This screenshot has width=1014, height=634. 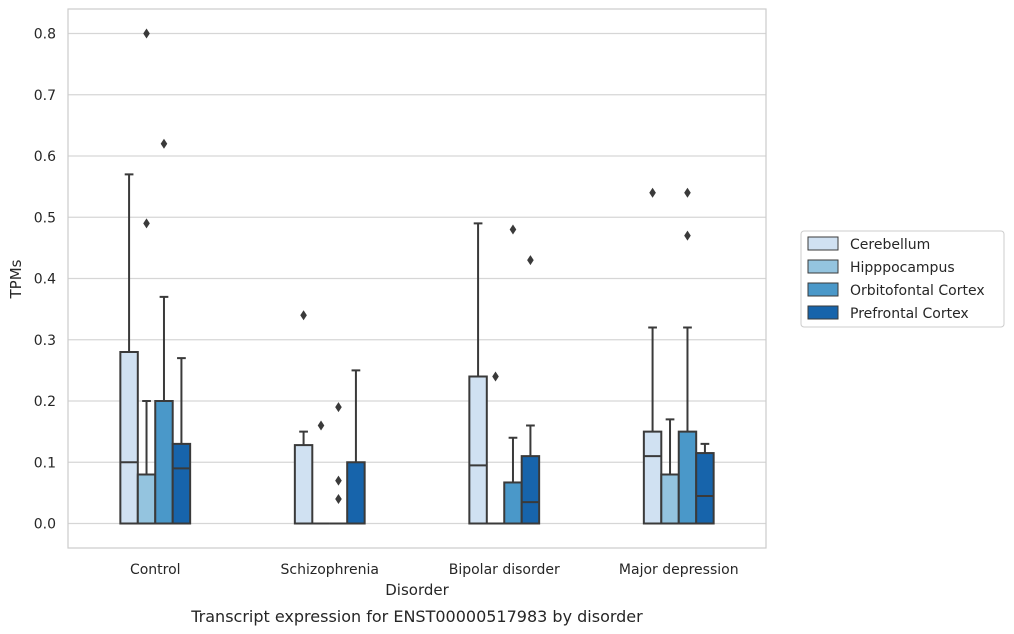 I want to click on y-tick-label: 0.3, so click(x=45, y=341).